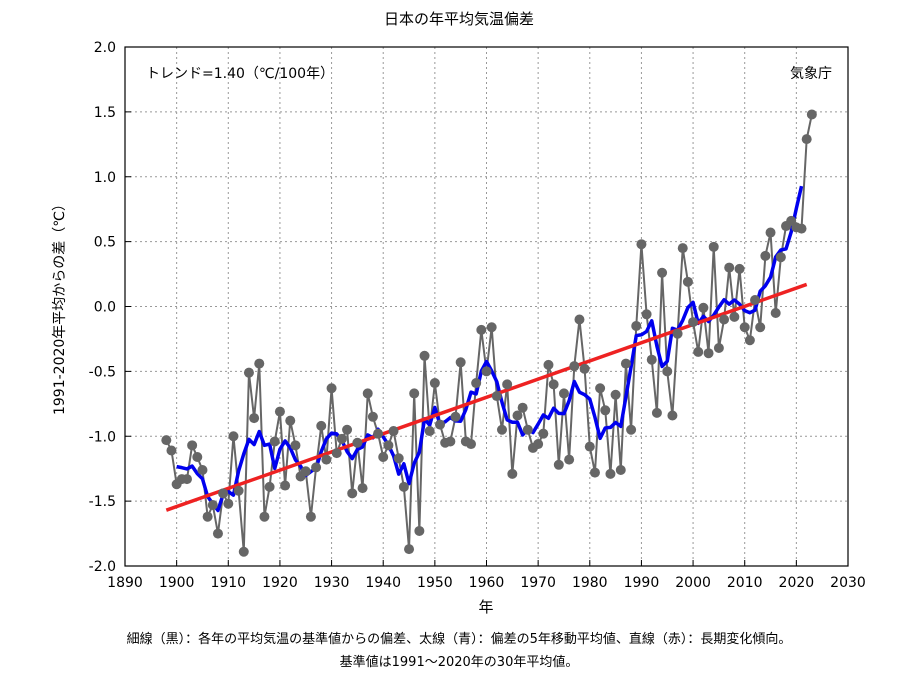 Image resolution: width=918 pixels, height=690 pixels. I want to click on y-tick-label: 1.5, so click(105, 113).